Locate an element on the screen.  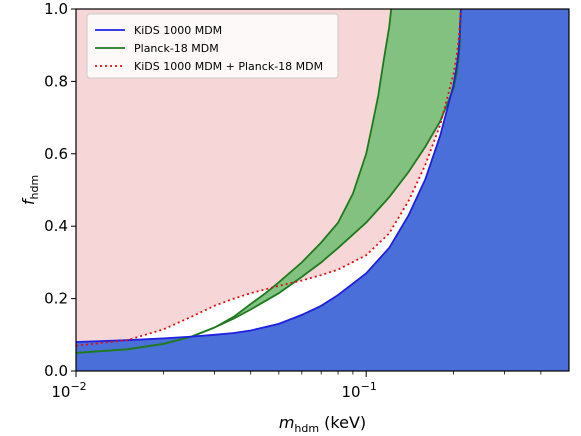
y-tick-label: 1.0 is located at coordinates (56, 9).